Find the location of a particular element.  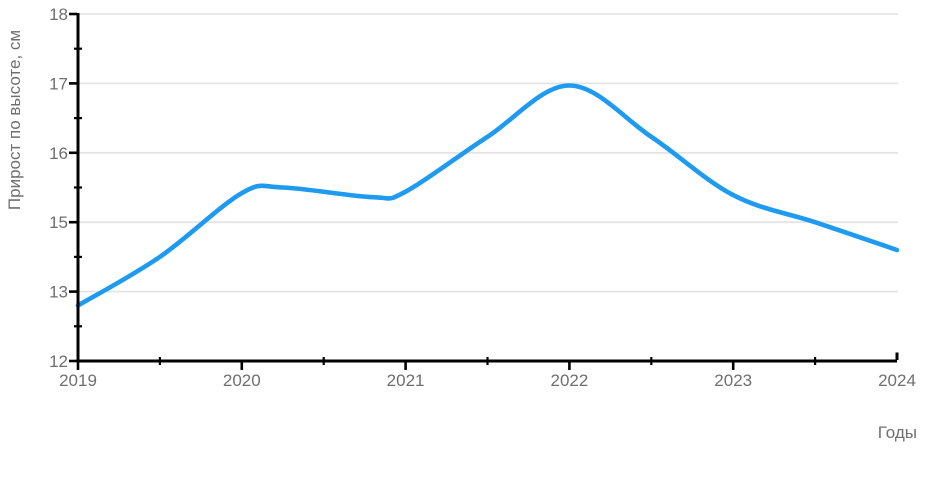

x-tick-label: 2019 is located at coordinates (78, 380).